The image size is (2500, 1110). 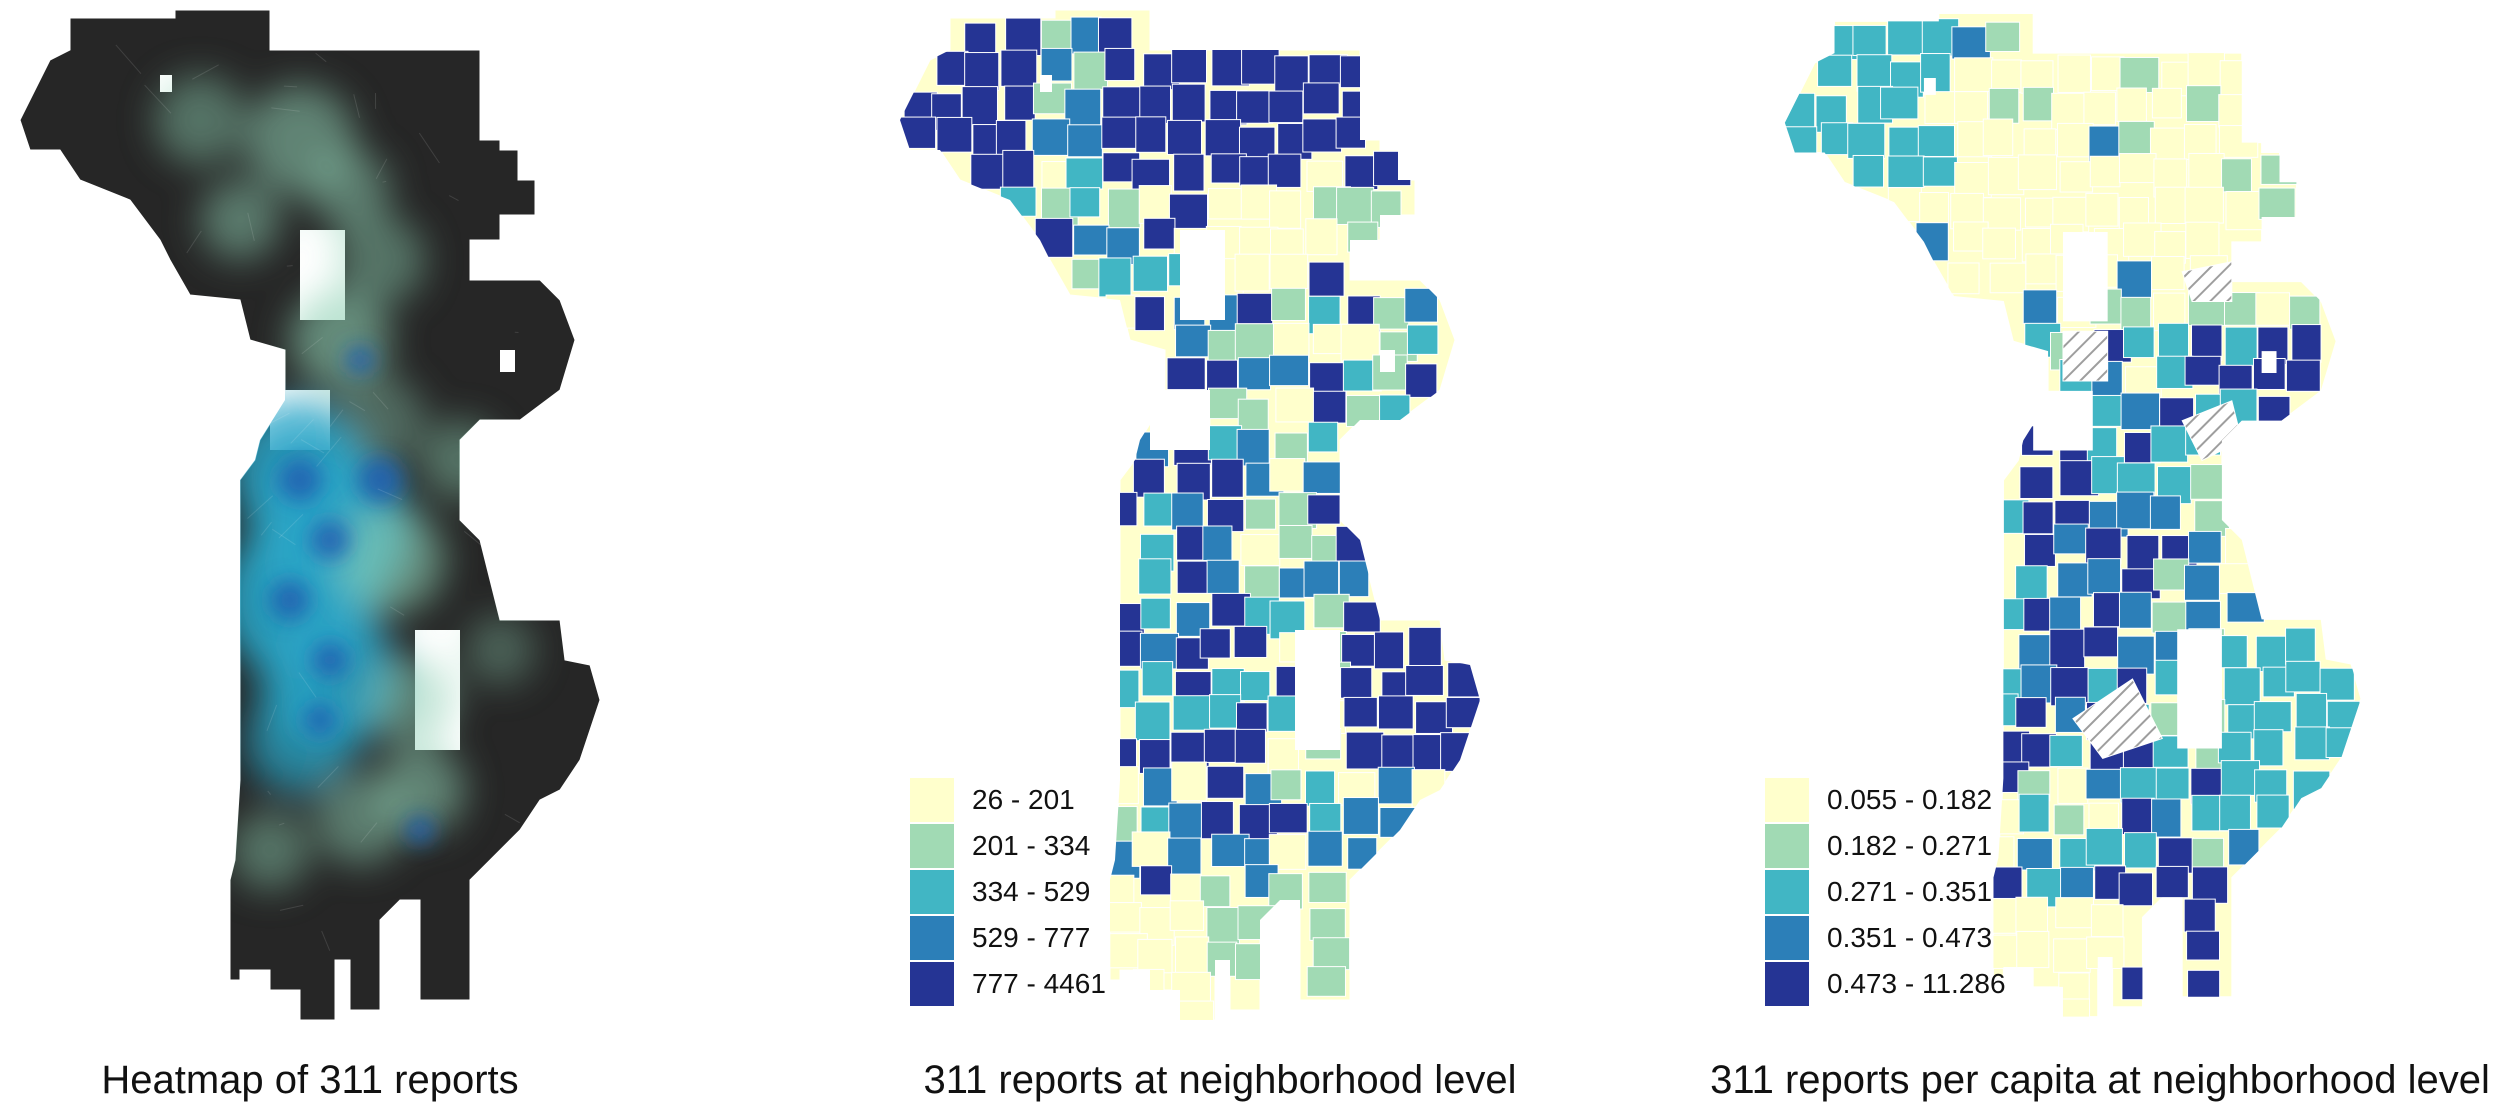 What do you see at coordinates (1023, 799) in the screenshot?
I see `legend-label: 26 - 201` at bounding box center [1023, 799].